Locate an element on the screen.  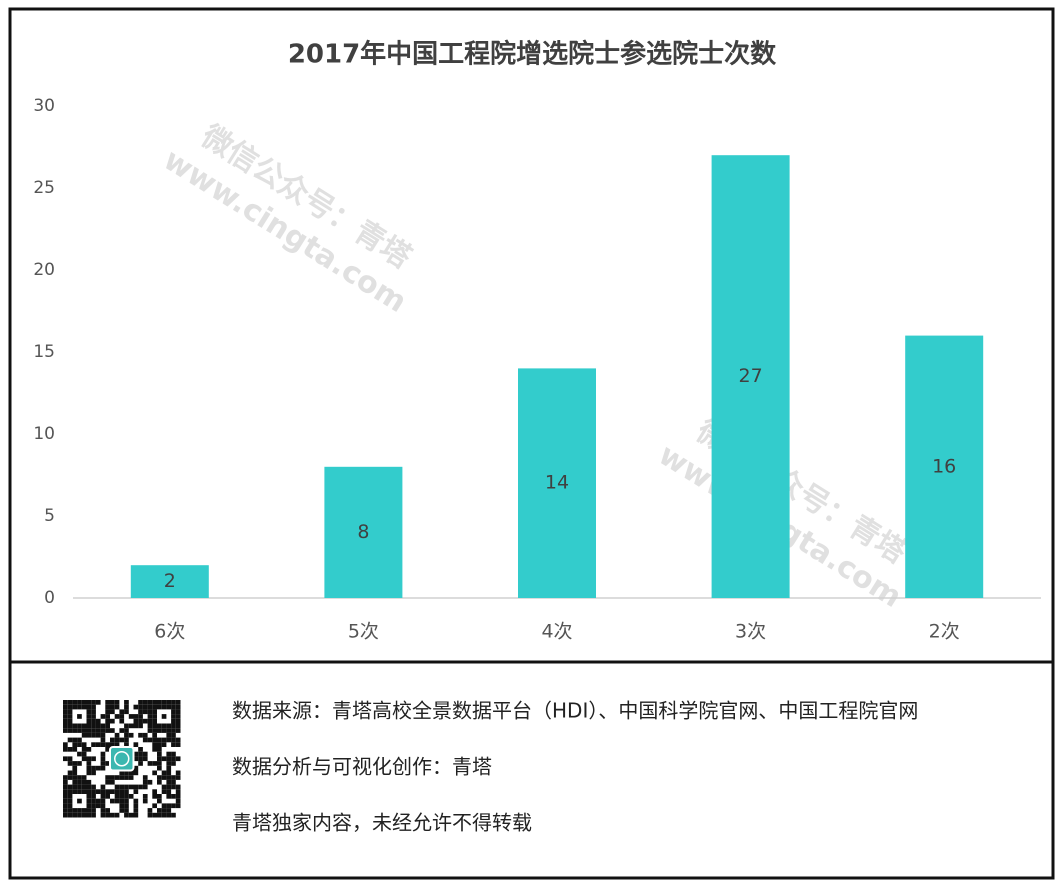
value-label: 27 is located at coordinates (751, 376).